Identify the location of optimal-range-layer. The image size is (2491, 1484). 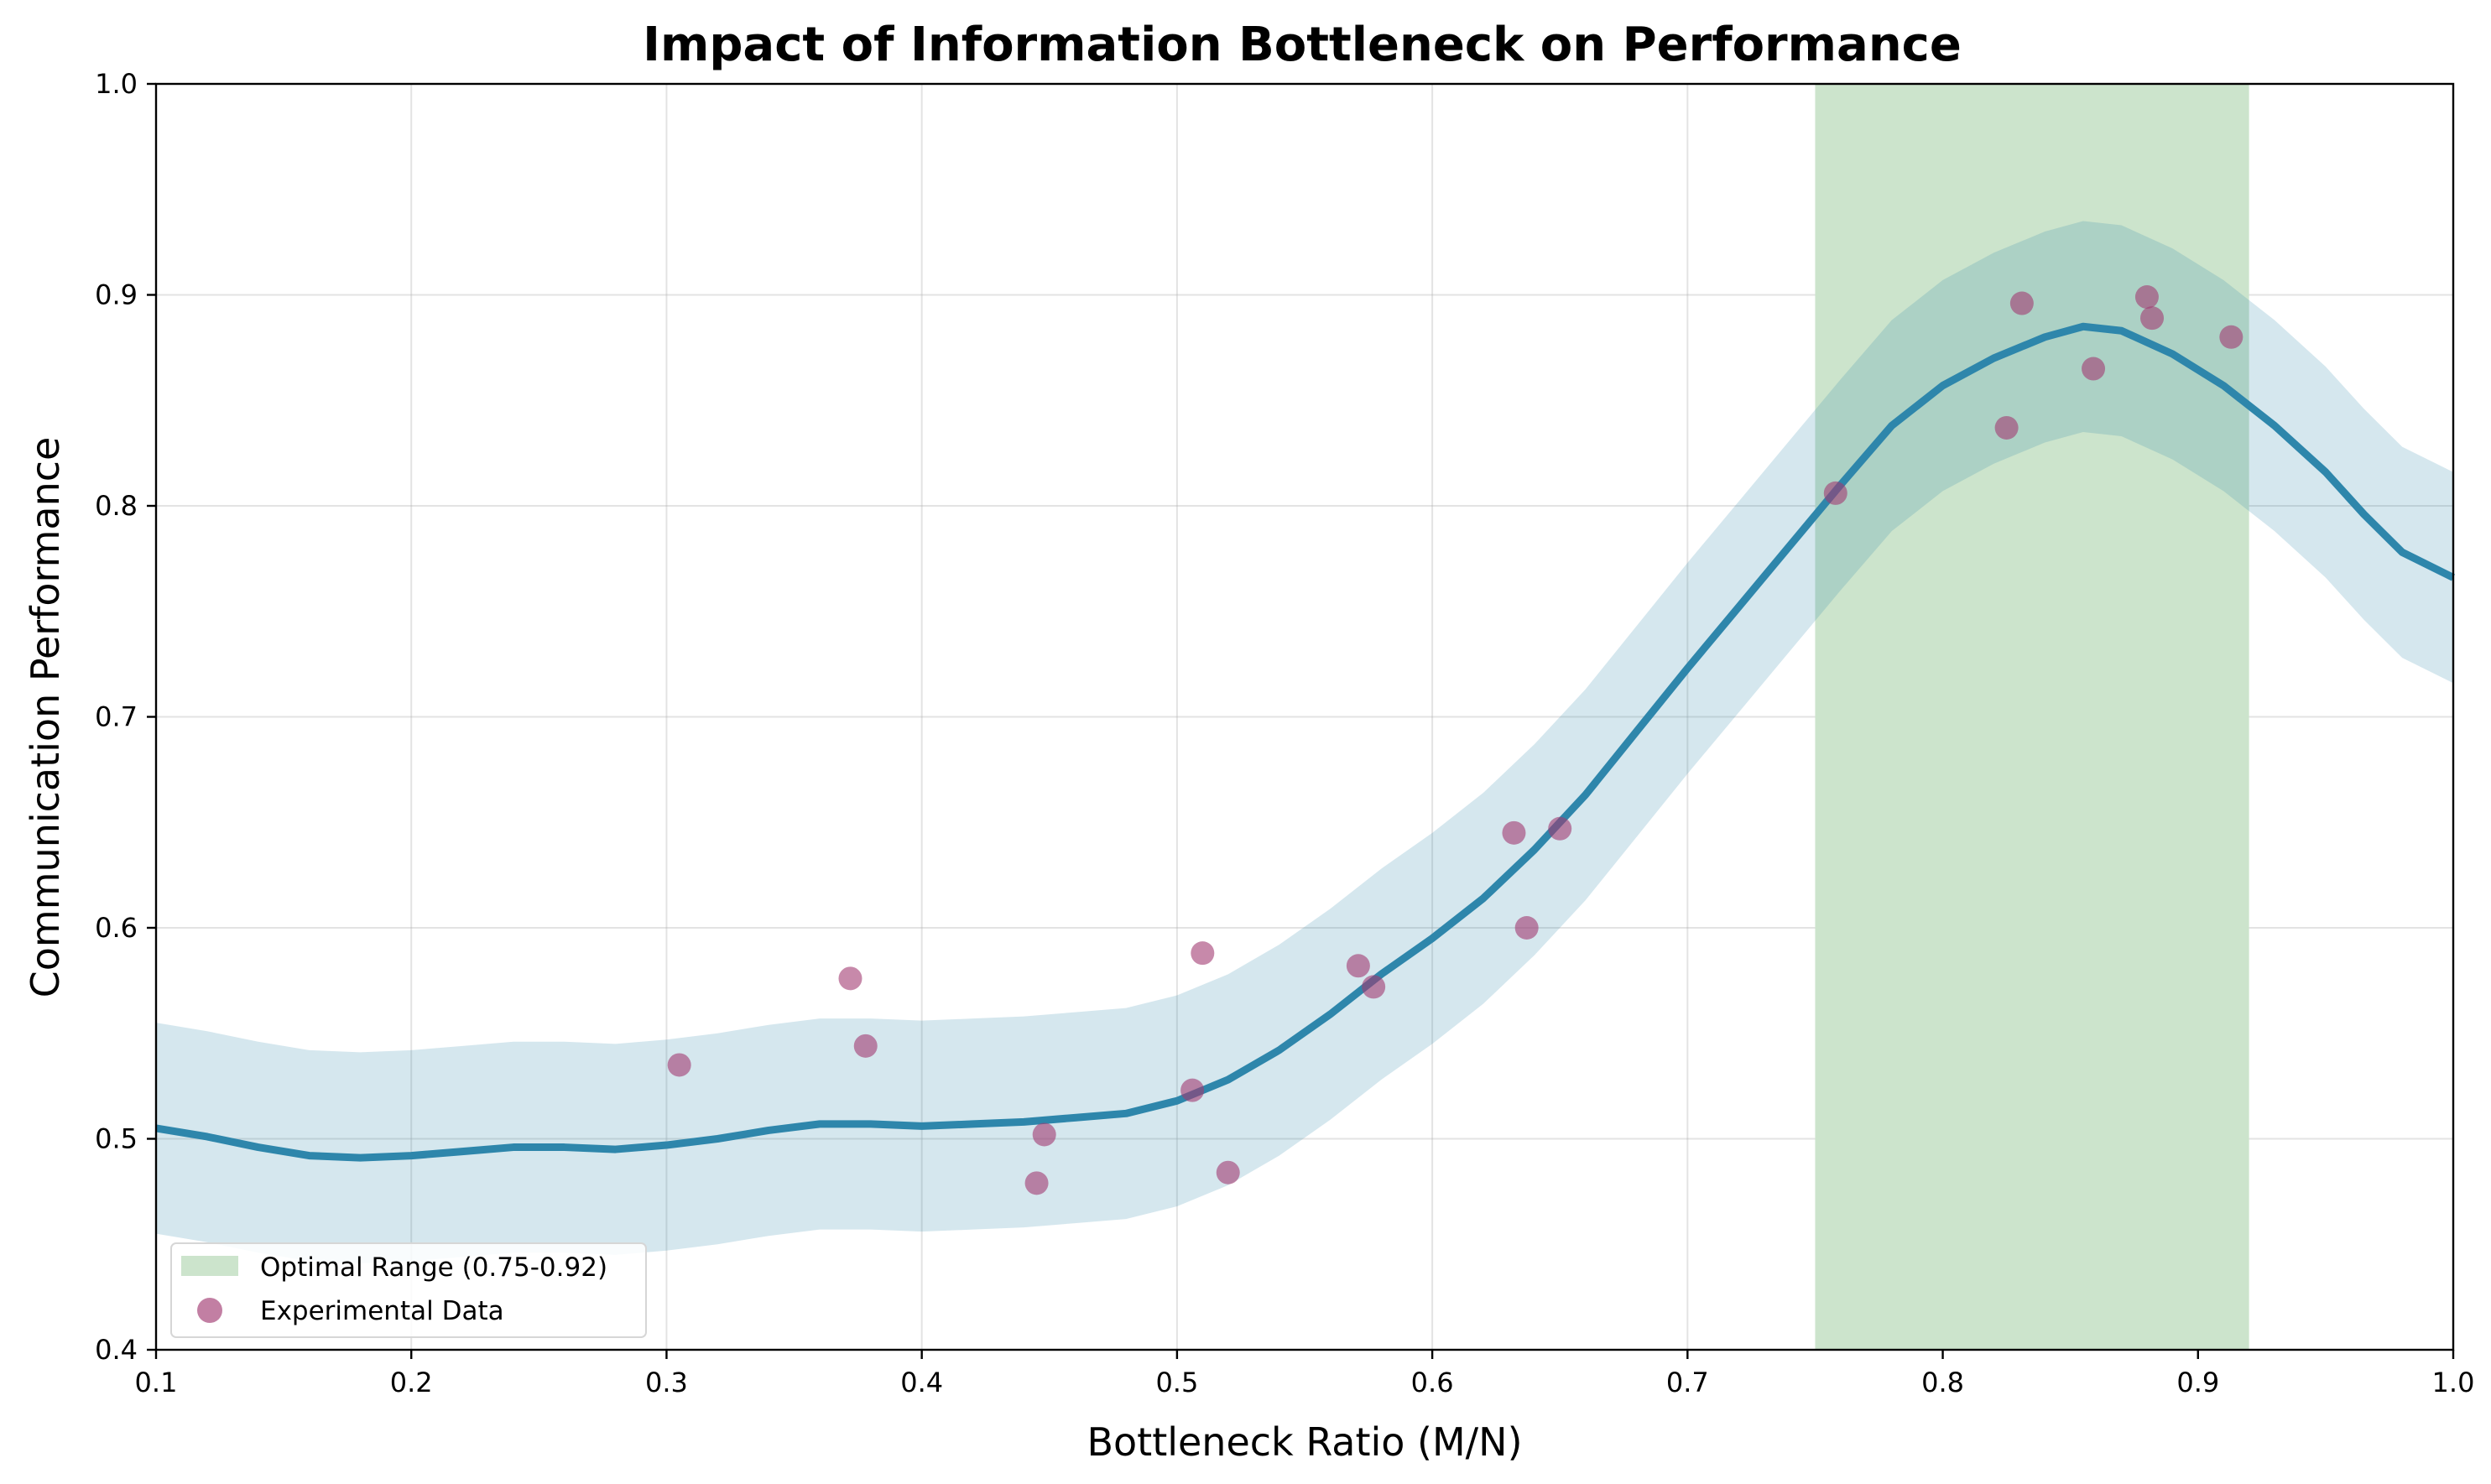
(2032, 717).